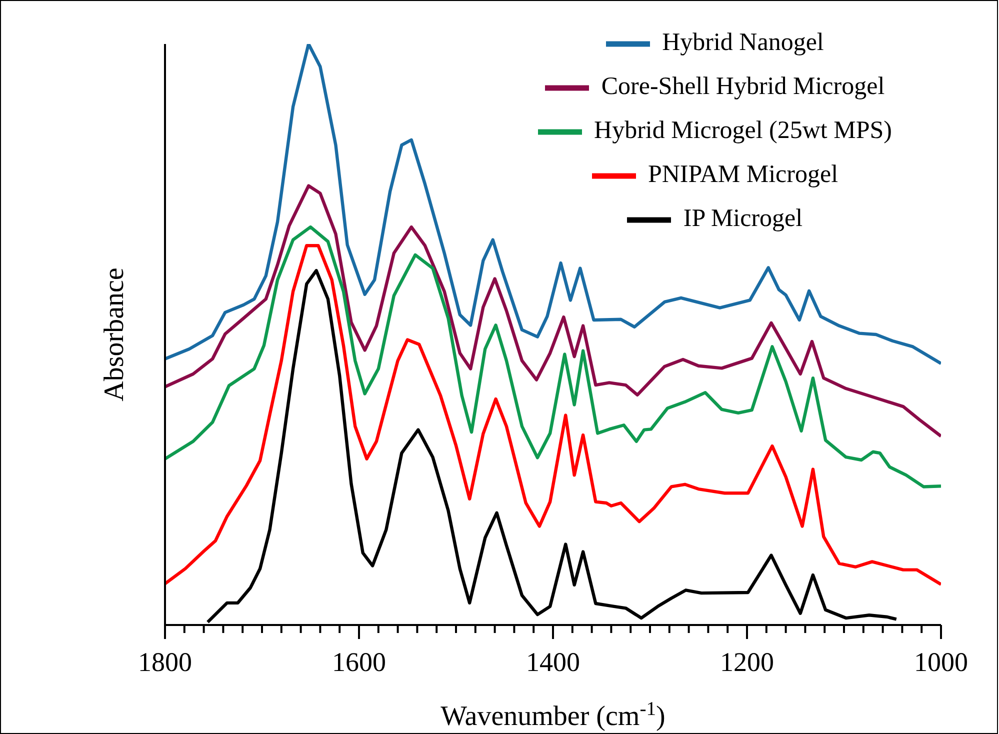 The image size is (999, 734). Describe the element at coordinates (743, 86) in the screenshot. I see `legend-label: Core-Shell Hybrid Microgel` at that location.